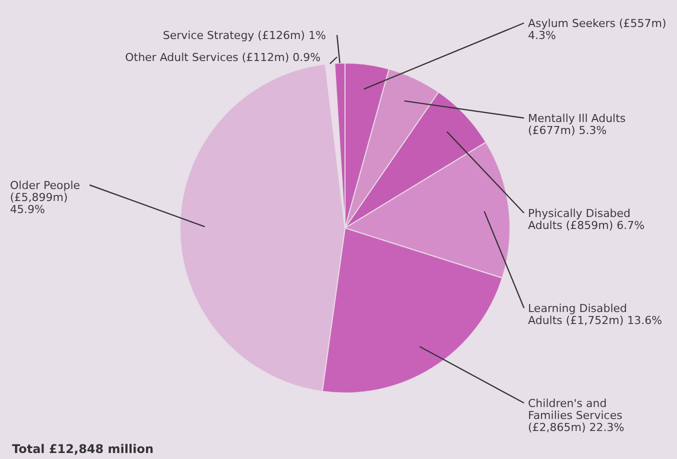  What do you see at coordinates (223, 57) in the screenshot?
I see `slice-label: Other Adult Services (£112m) 0.9%` at bounding box center [223, 57].